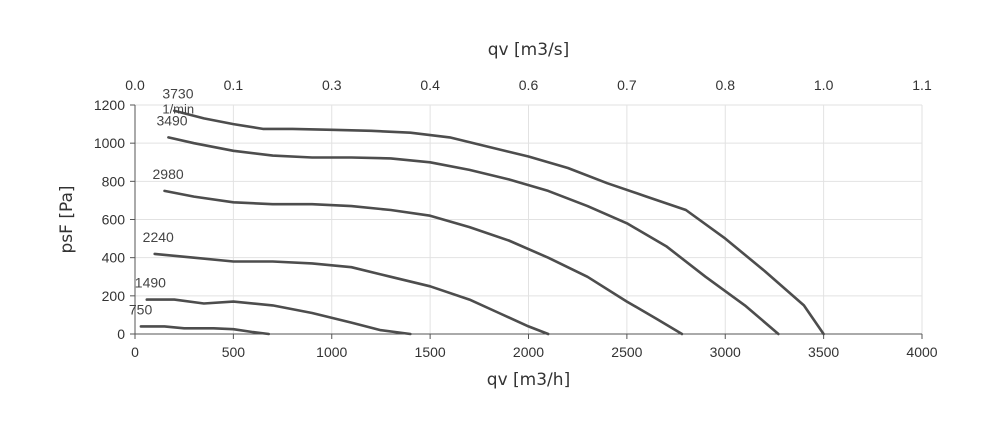 The height and width of the screenshot is (430, 1000). I want to click on x-tick-label: 3000, so click(725, 352).